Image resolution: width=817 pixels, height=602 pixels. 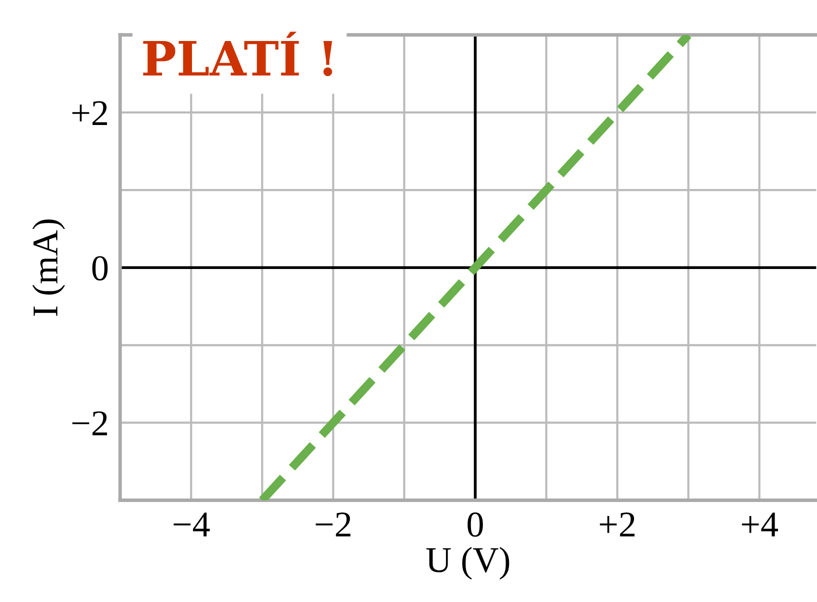 I want to click on x-tick-label: +2, so click(x=617, y=524).